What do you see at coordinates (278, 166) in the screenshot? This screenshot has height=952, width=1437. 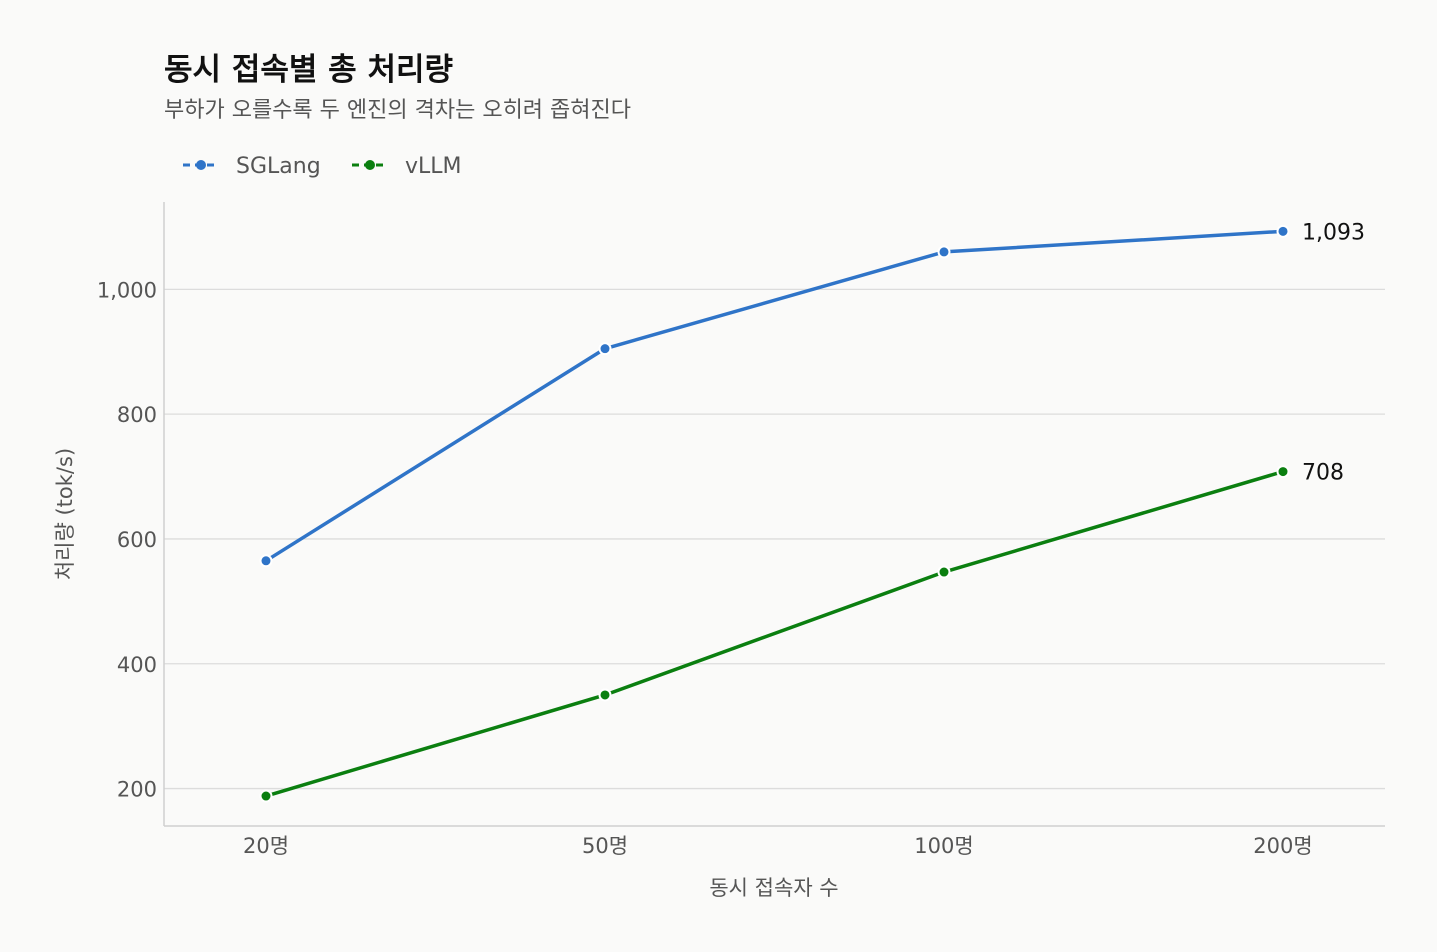 I see `legend-label: SGLang` at bounding box center [278, 166].